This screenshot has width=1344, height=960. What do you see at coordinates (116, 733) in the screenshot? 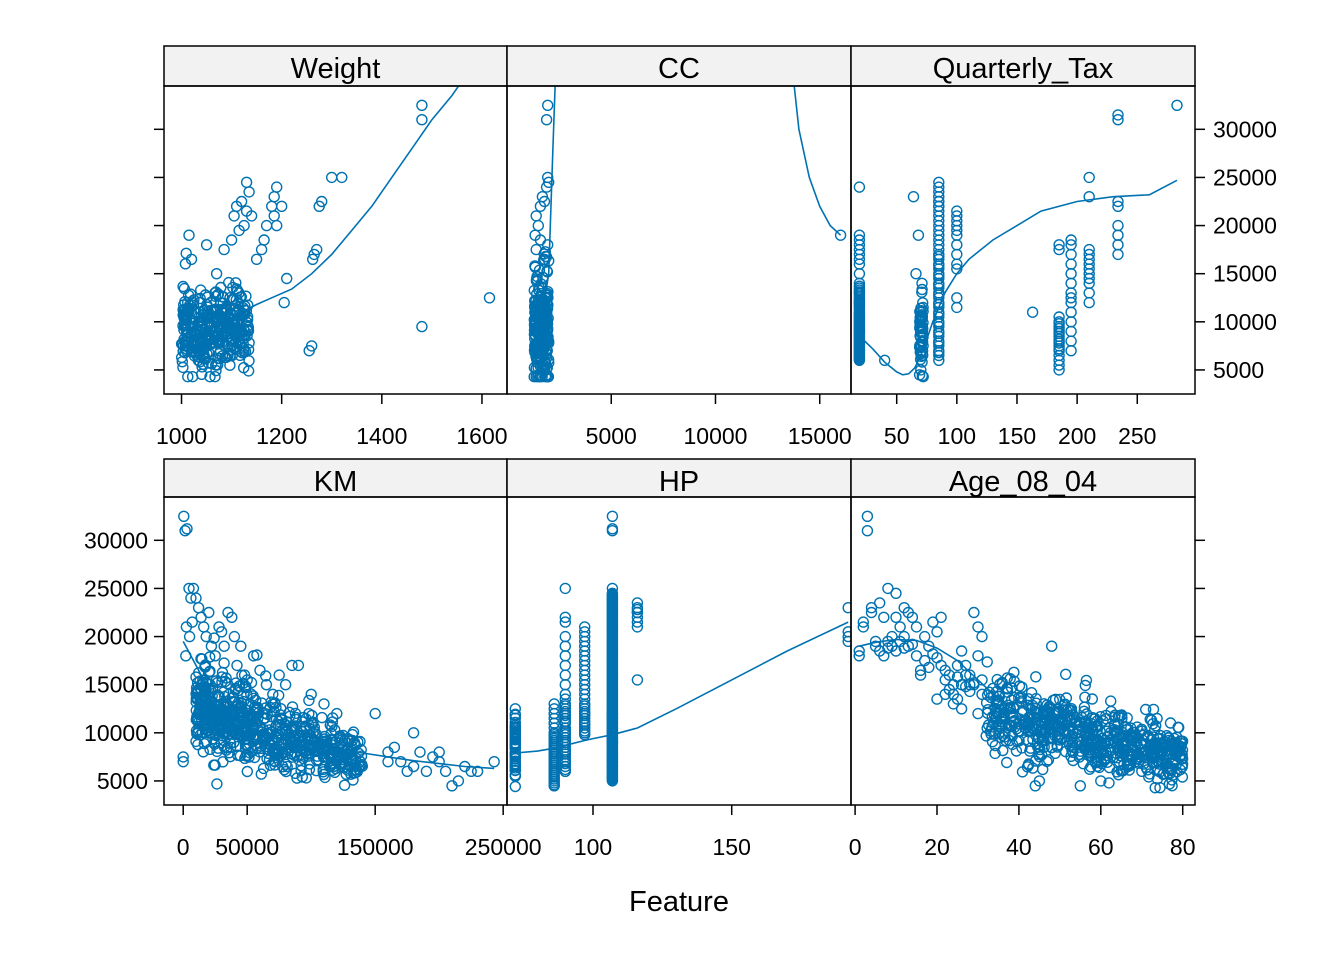
I see `y-tick-label-left: 10000` at bounding box center [116, 733].